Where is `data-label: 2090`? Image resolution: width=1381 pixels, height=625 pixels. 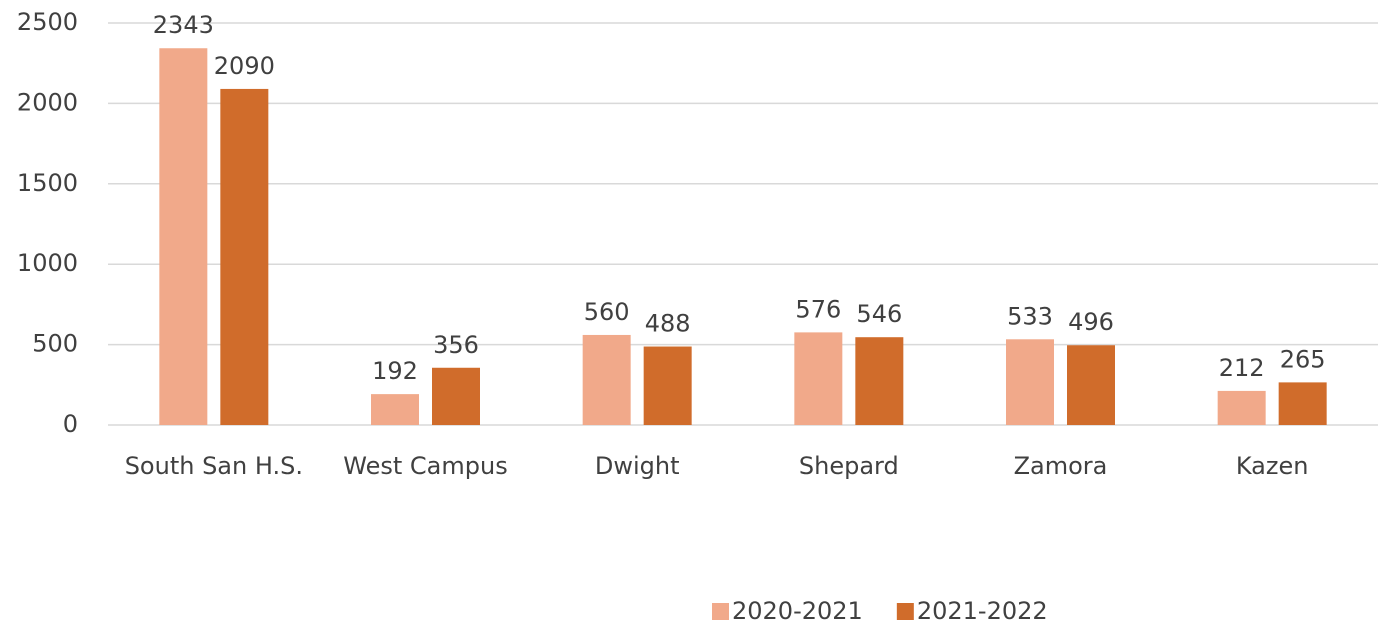
data-label: 2090 is located at coordinates (244, 66).